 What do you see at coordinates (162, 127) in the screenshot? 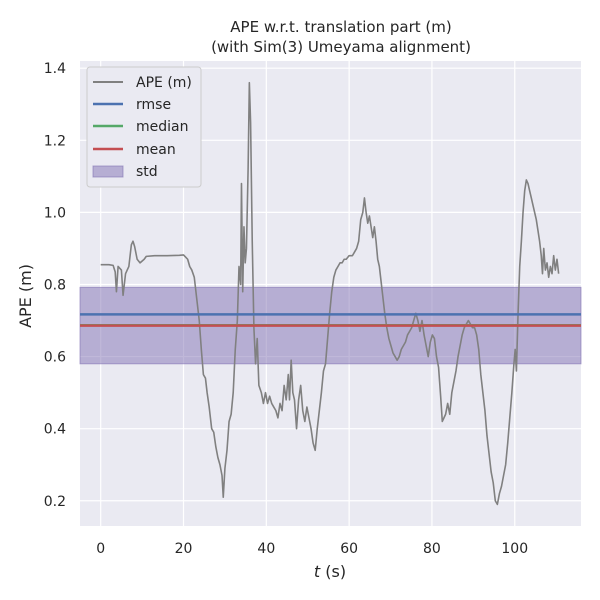
I see `legend-label-median: median` at bounding box center [162, 127].